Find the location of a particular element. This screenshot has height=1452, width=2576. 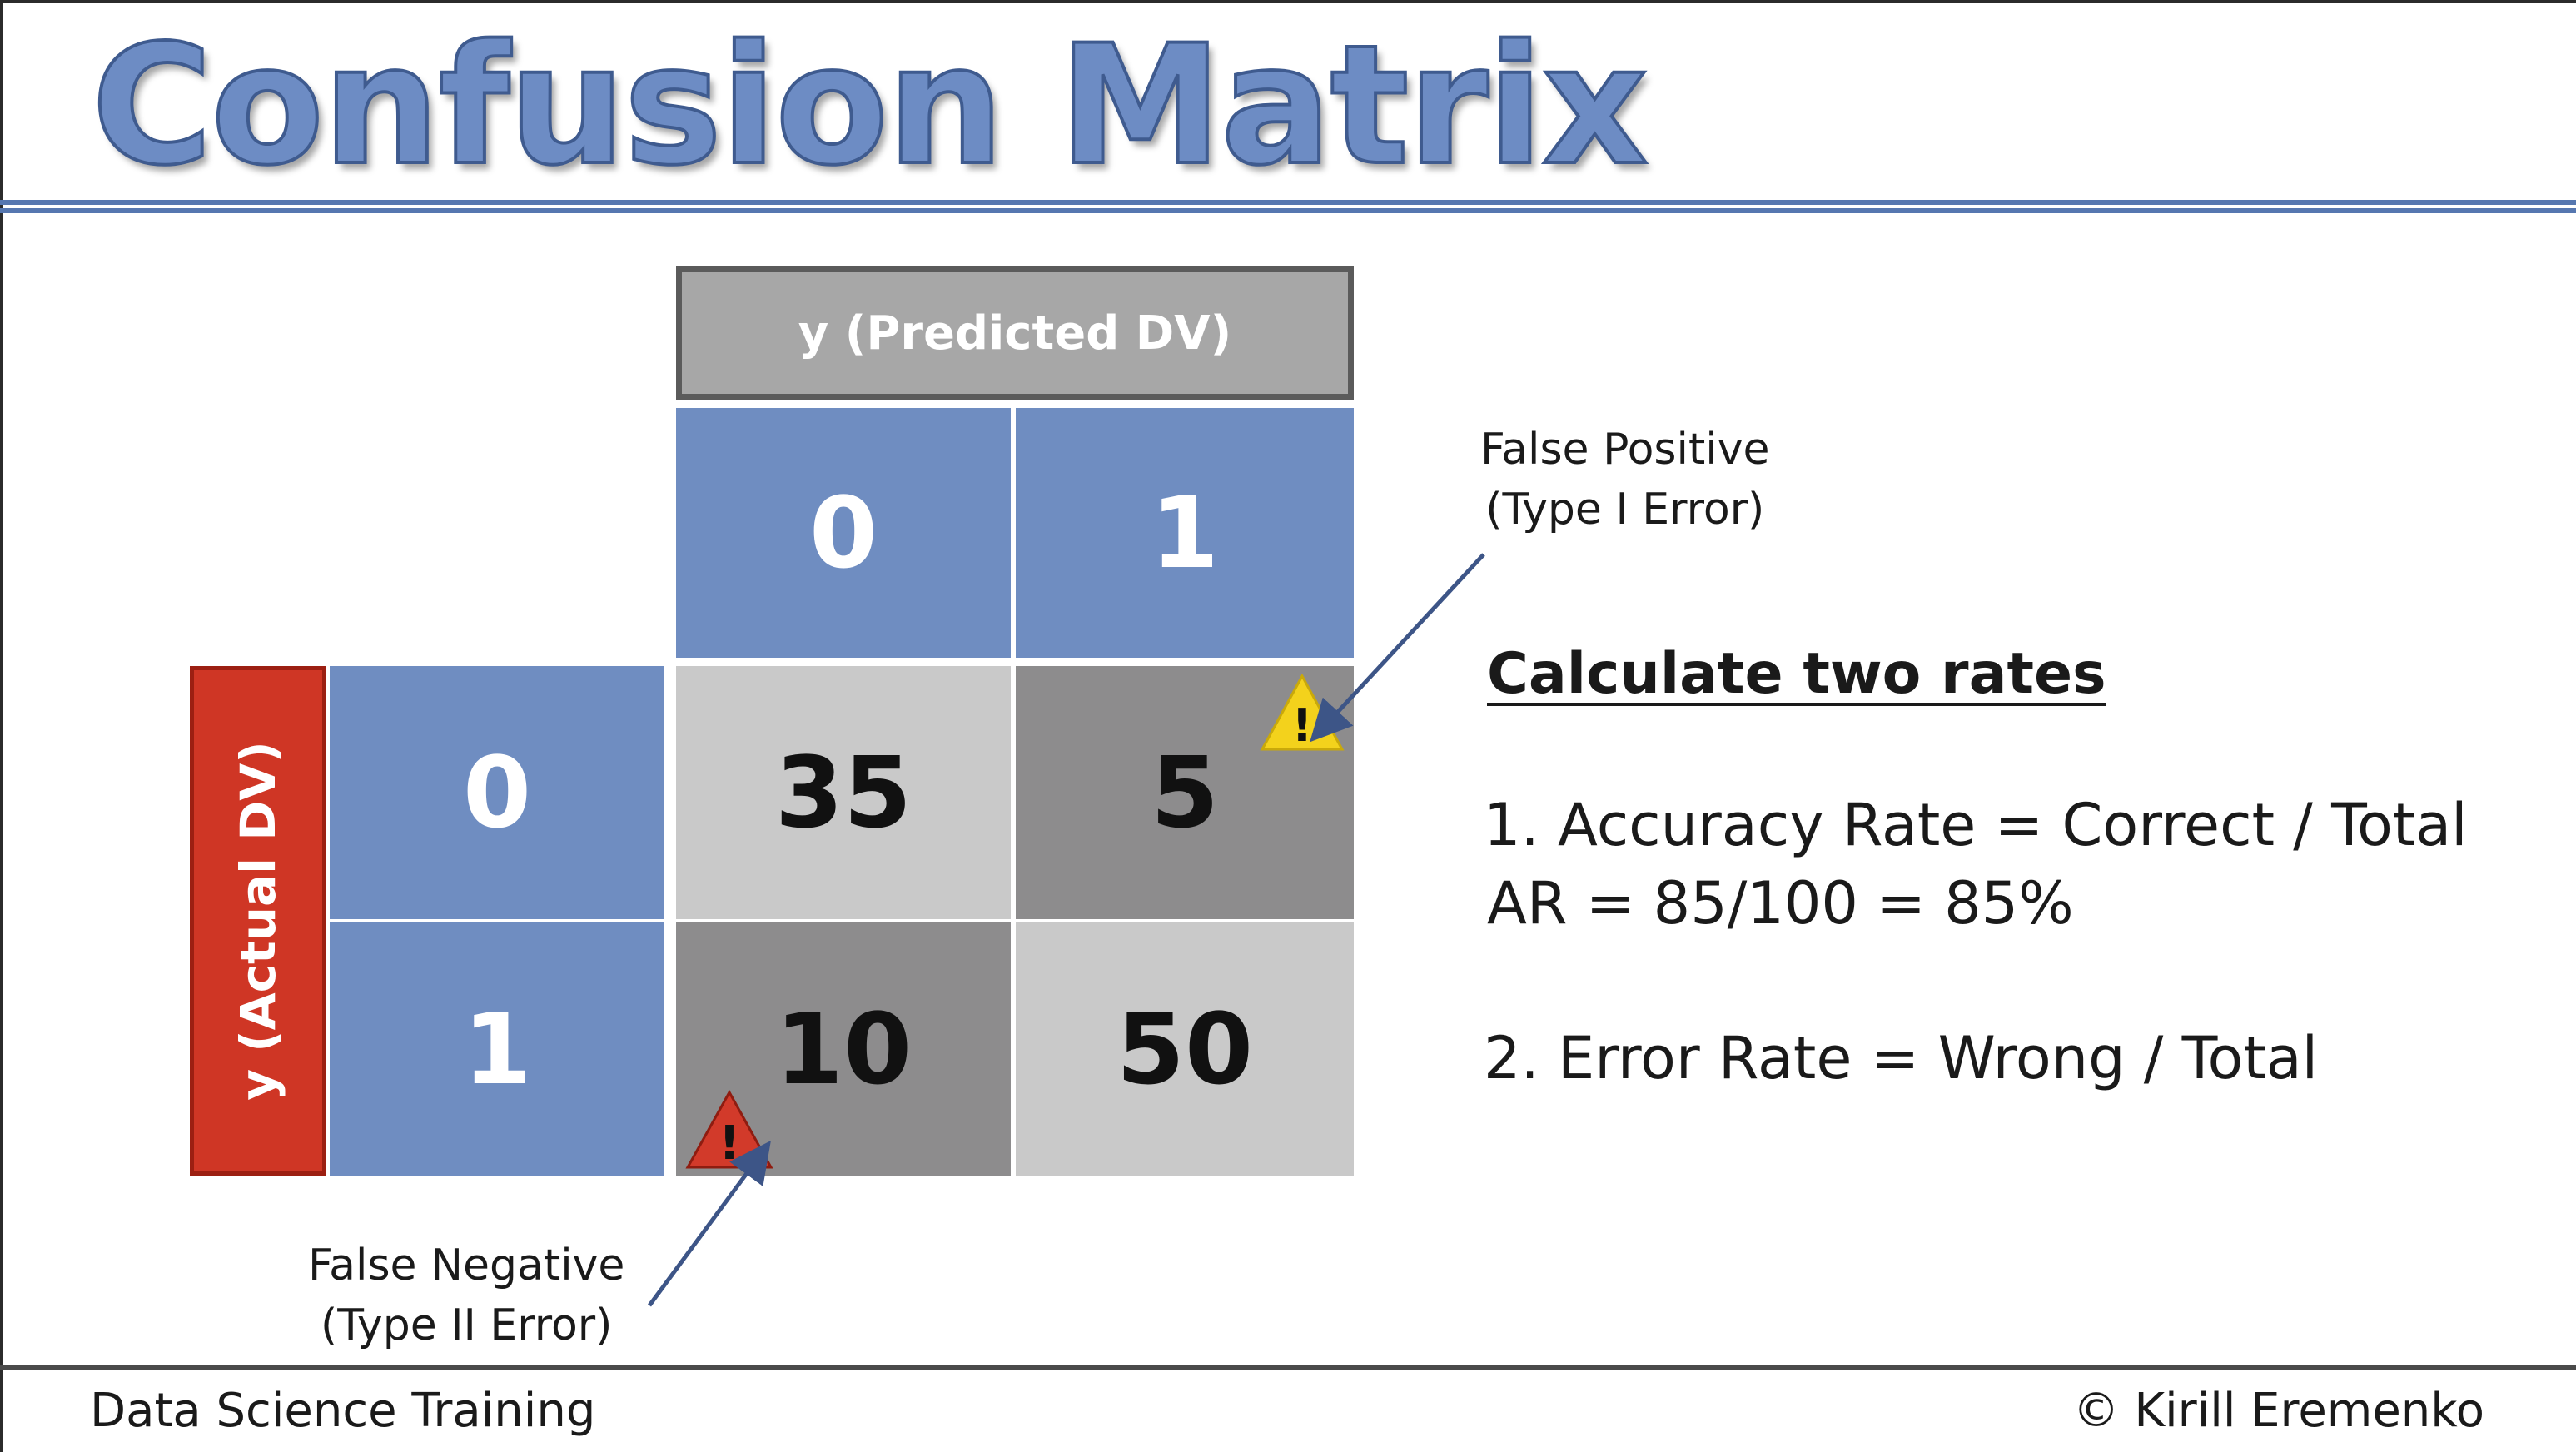

actual-label-0: 0 is located at coordinates (497, 792).